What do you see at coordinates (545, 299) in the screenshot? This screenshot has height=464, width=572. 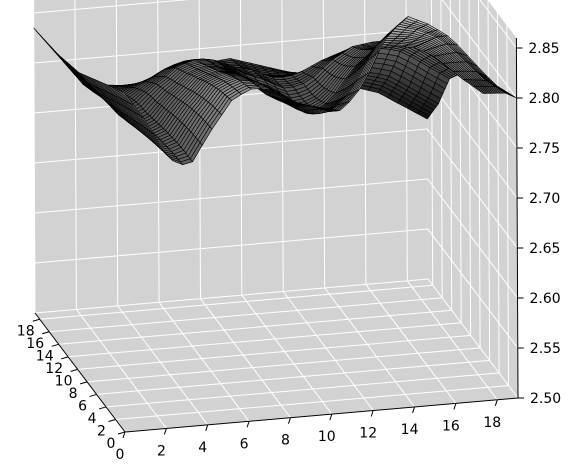 I see `z-tick-label: 2.60` at bounding box center [545, 299].